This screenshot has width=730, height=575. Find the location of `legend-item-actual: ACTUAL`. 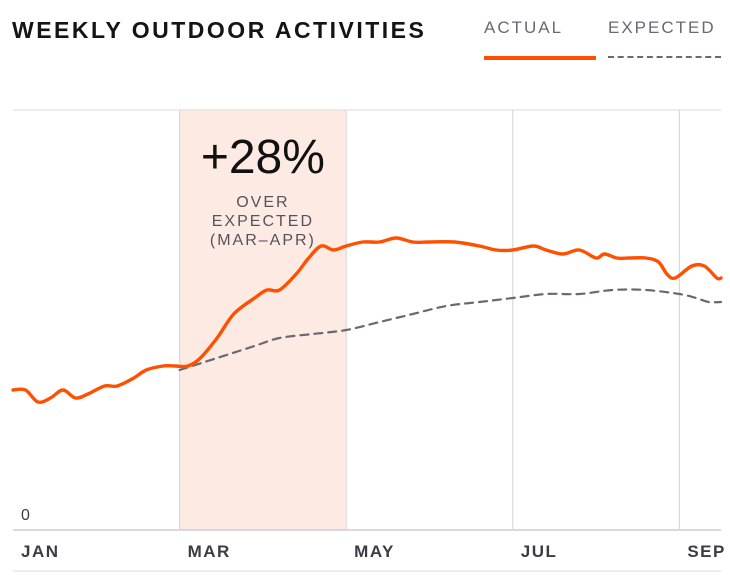

legend-item-actual: ACTUAL is located at coordinates (540, 41).